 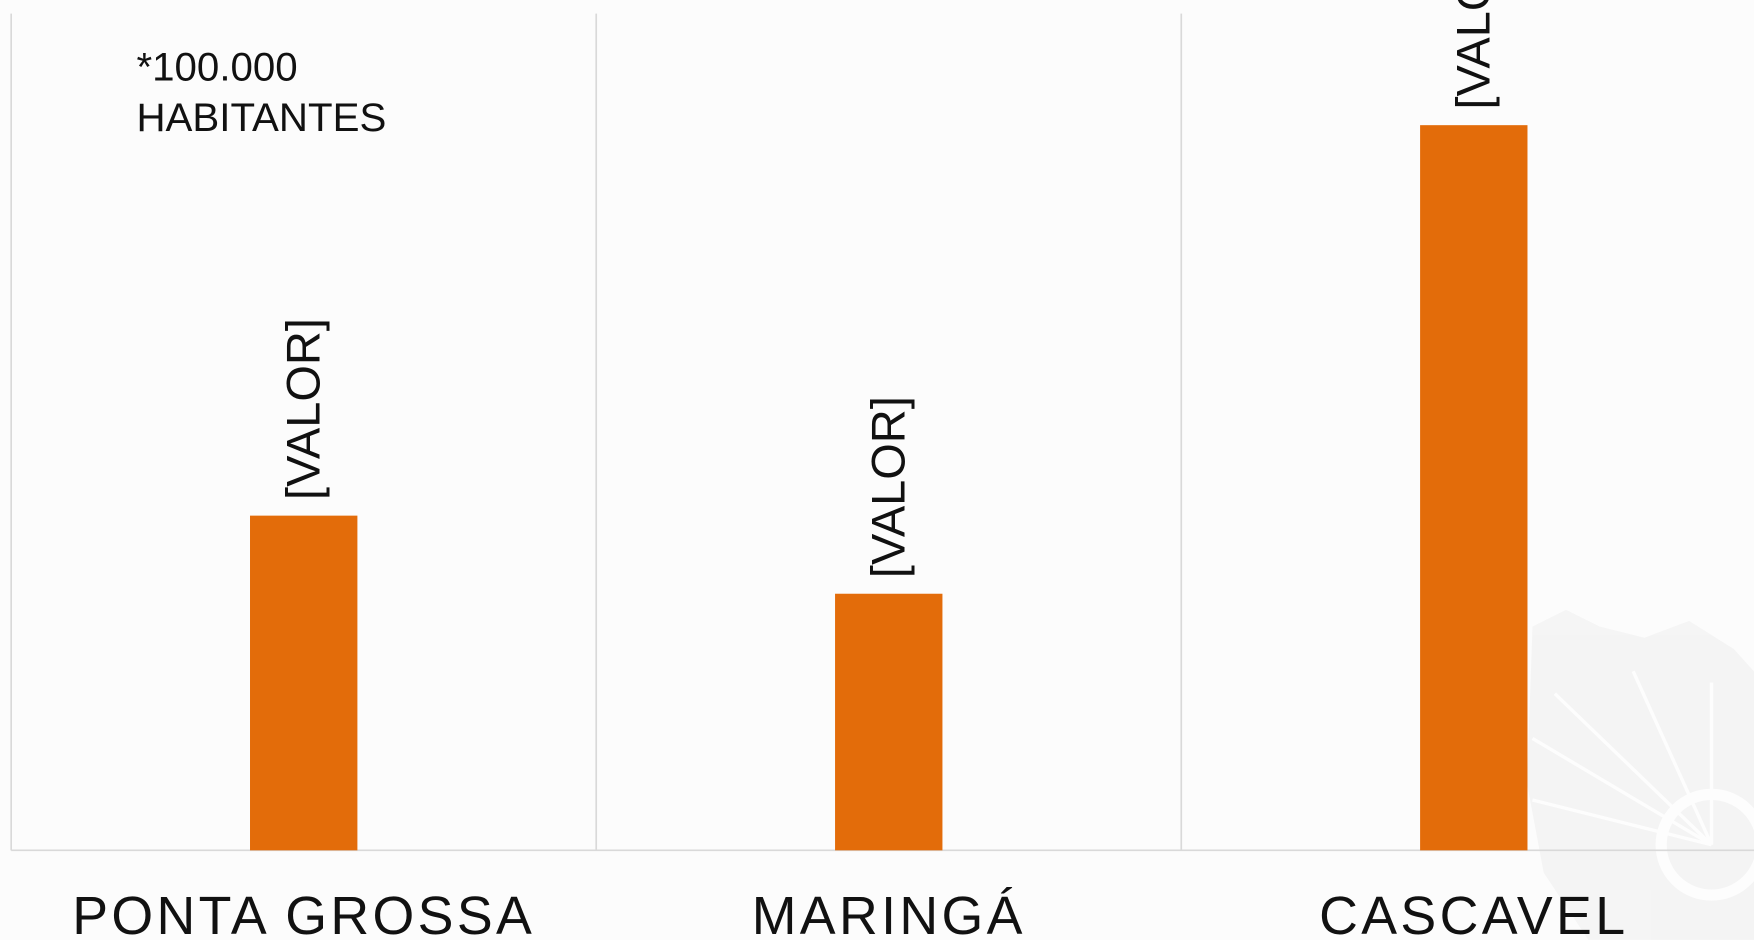 I want to click on annotation: *100.000, so click(x=216, y=67).